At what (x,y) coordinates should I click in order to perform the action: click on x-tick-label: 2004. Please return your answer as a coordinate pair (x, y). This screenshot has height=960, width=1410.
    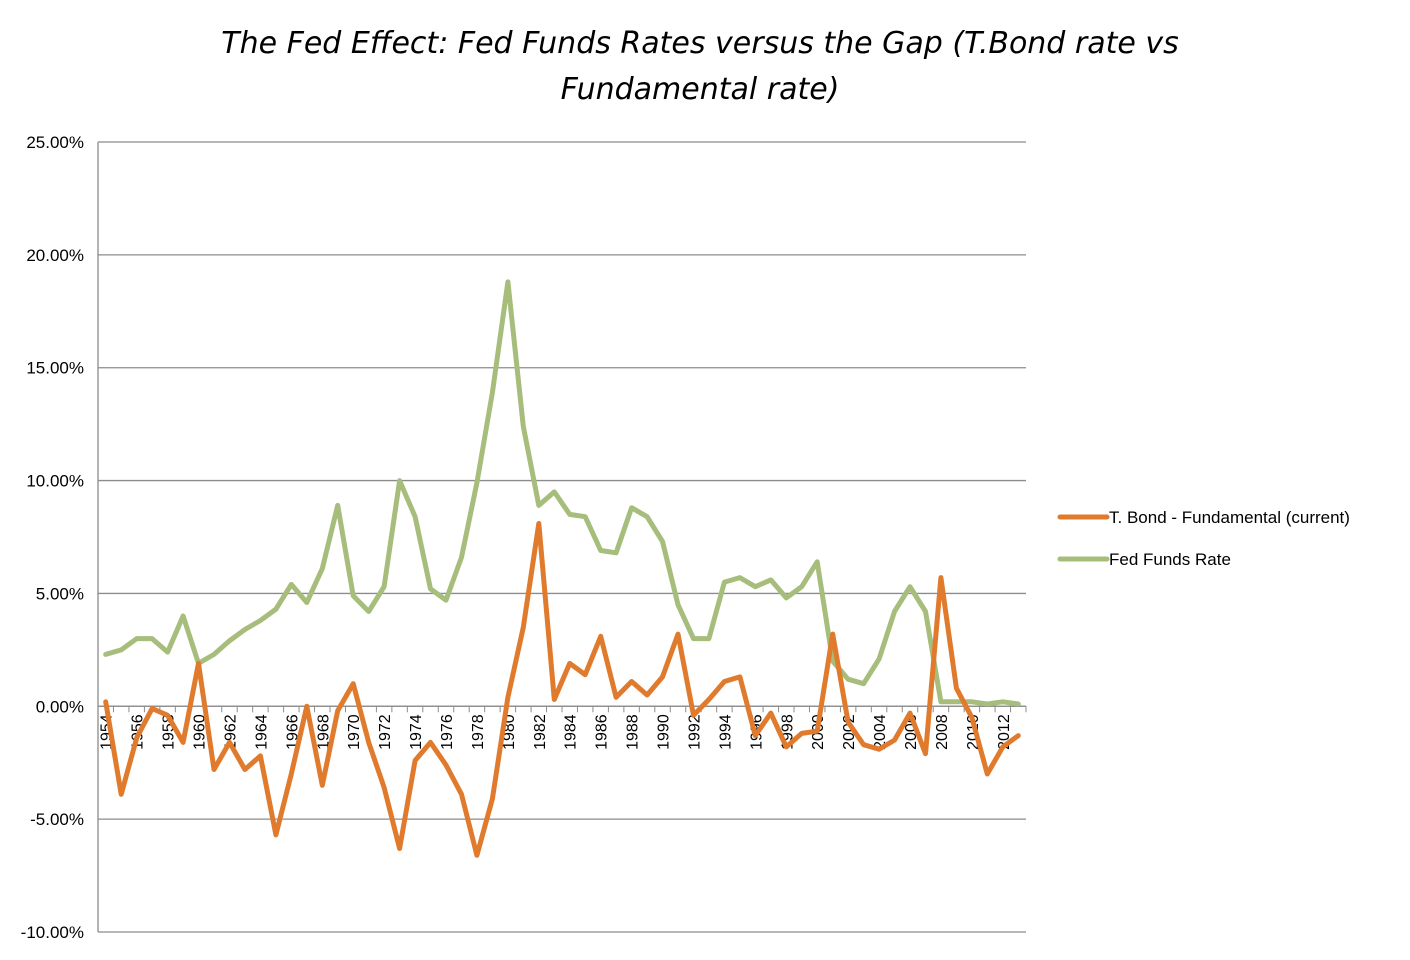
    Looking at the image, I should click on (880, 732).